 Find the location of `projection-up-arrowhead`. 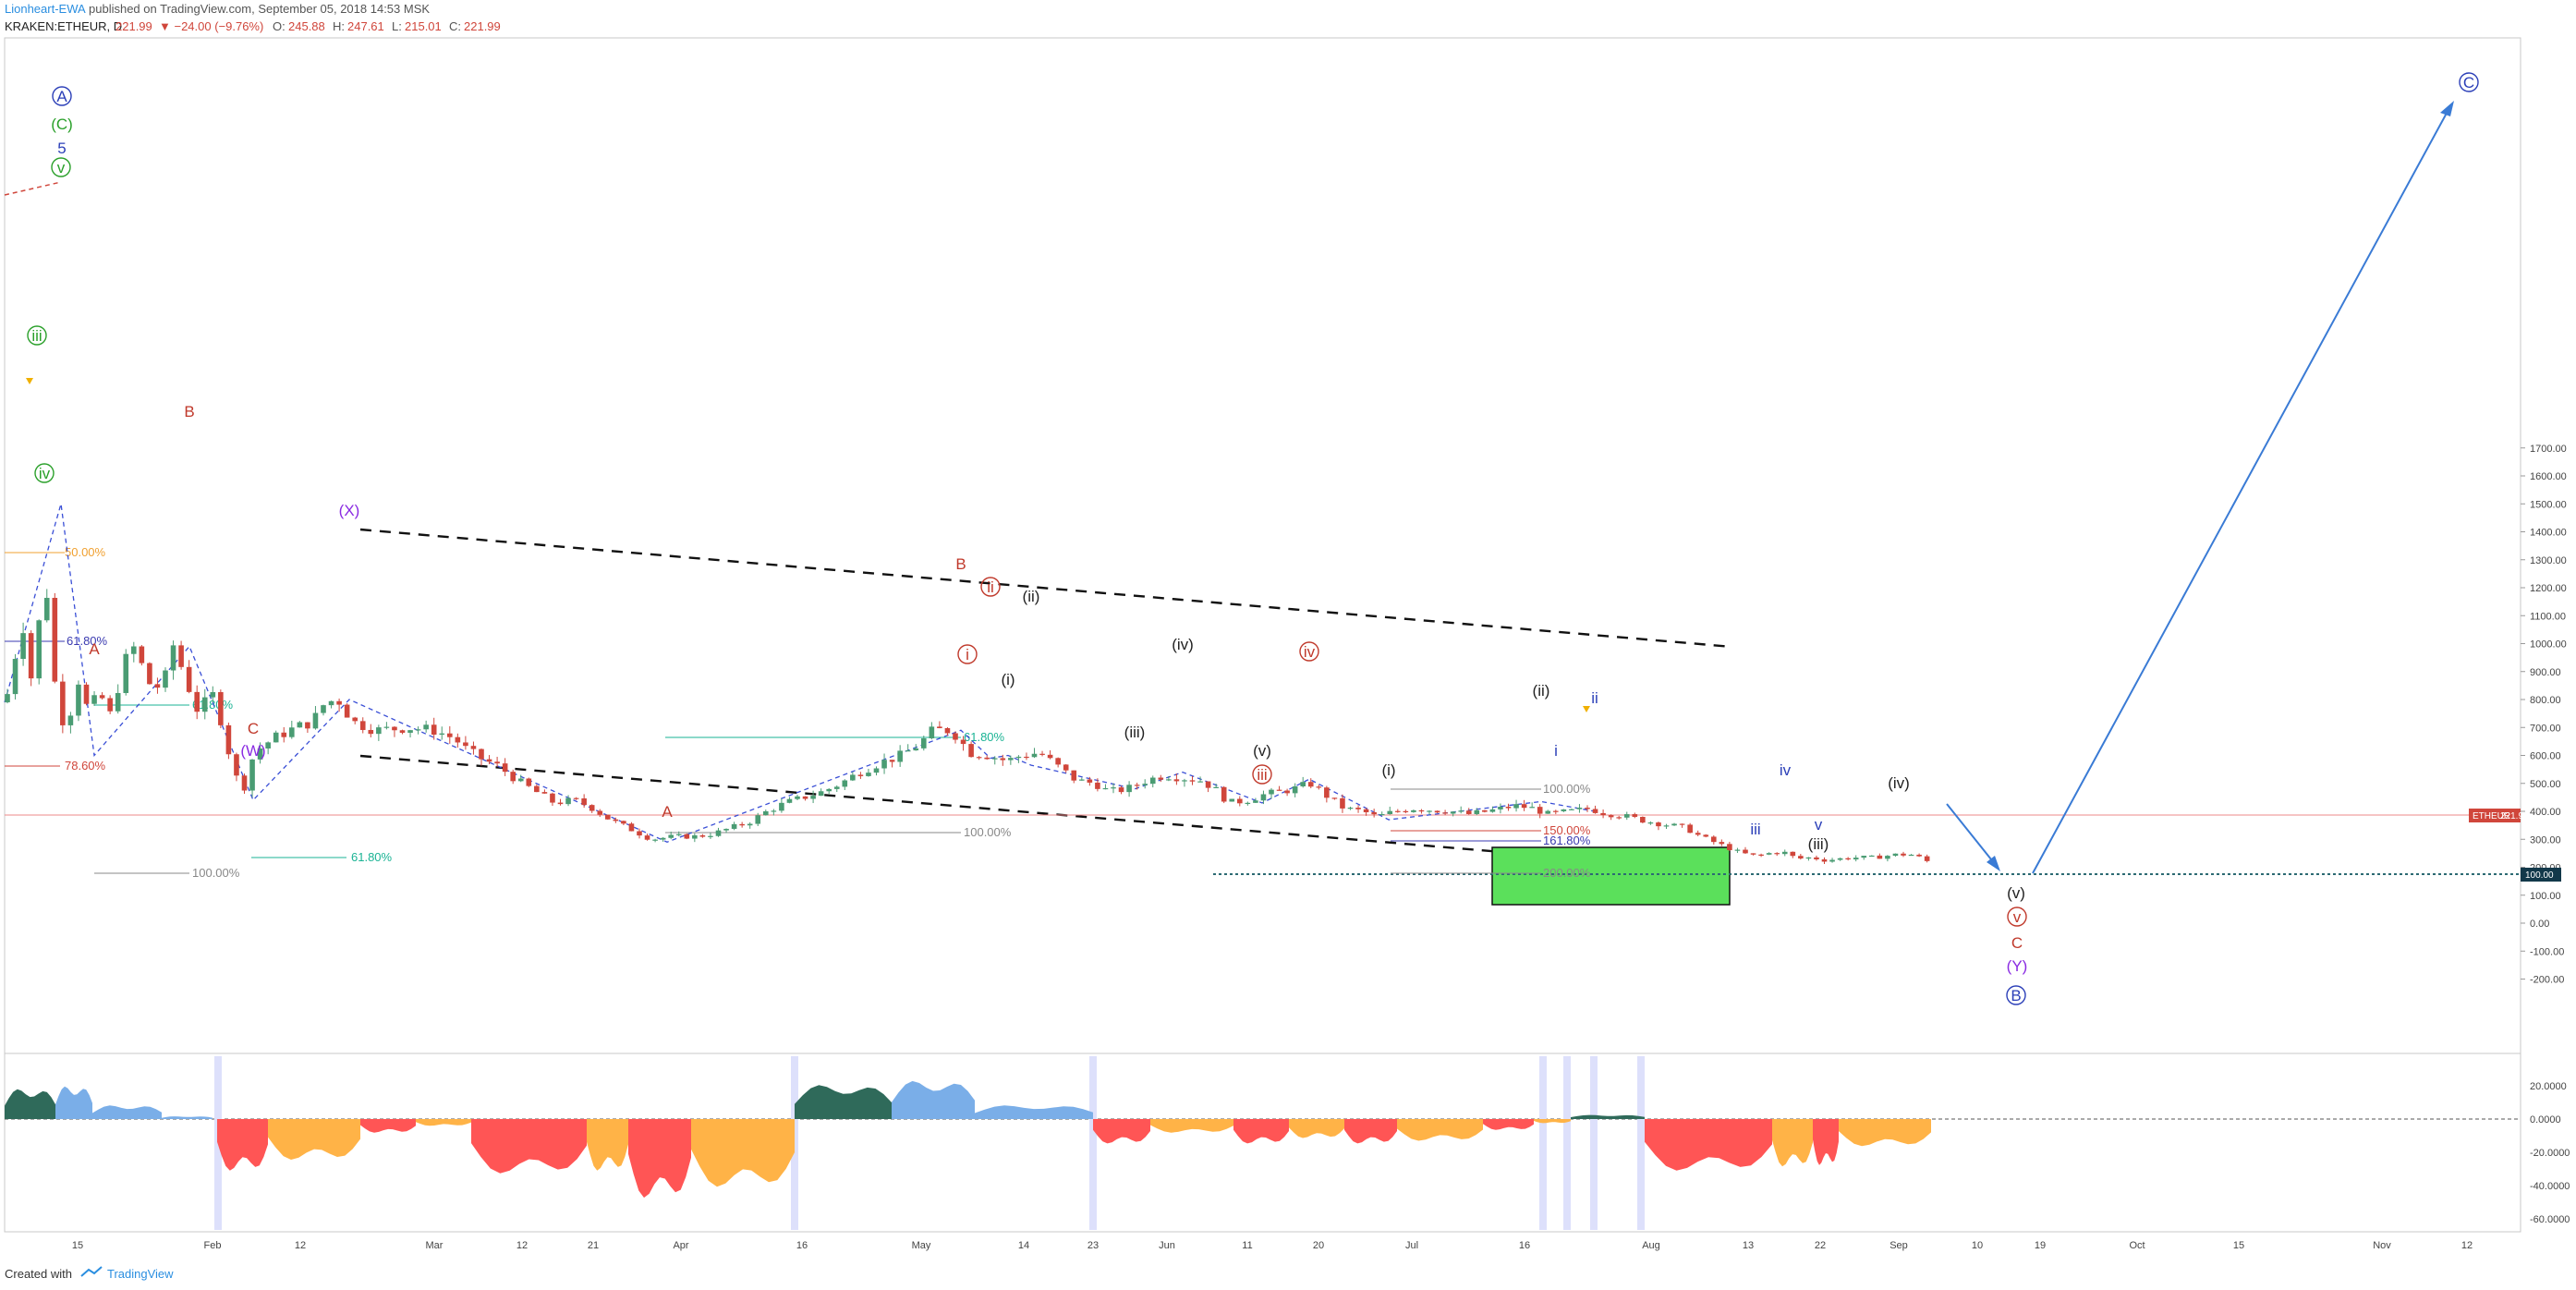

projection-up-arrowhead is located at coordinates (2447, 108).